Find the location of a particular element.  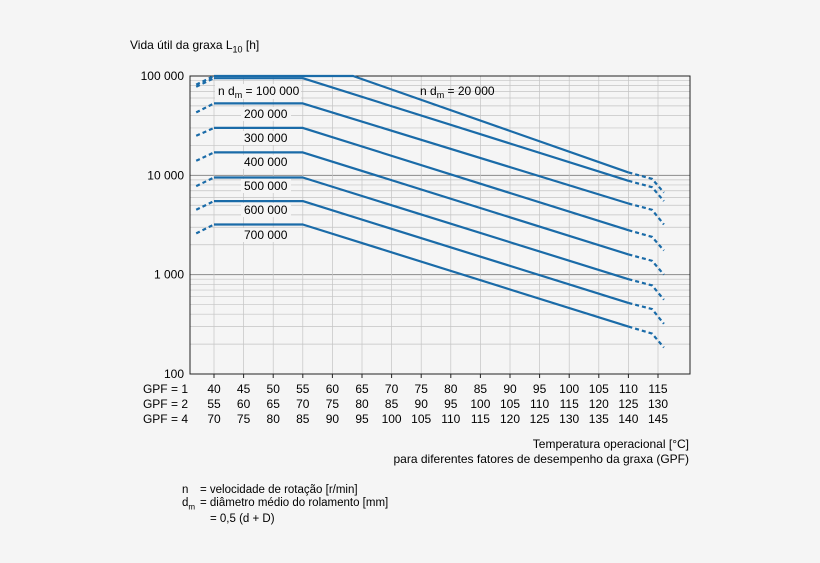

x-axis-title-line1: Temperatura operacional [°C] is located at coordinates (610, 444).